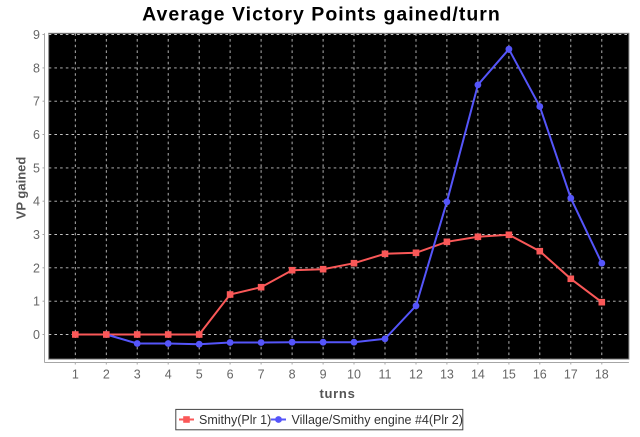  I want to click on svg-text: 15, so click(509, 375).